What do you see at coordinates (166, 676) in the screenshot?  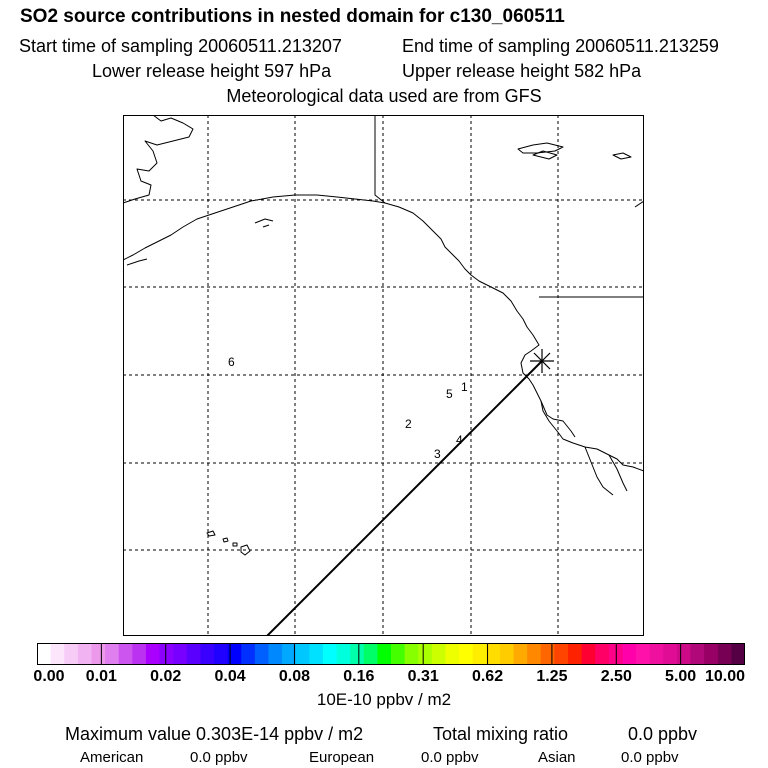 I see `colorbar-tick-label: 0.02` at bounding box center [166, 676].